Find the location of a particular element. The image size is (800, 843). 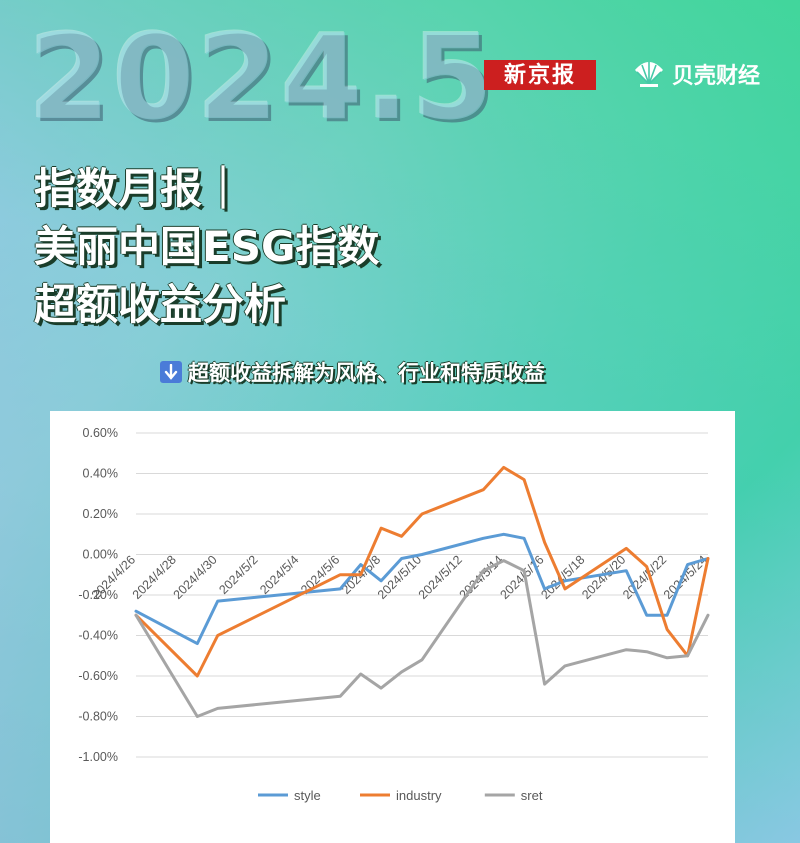

x-tick-label: 2024/5/4 is located at coordinates (279, 575).